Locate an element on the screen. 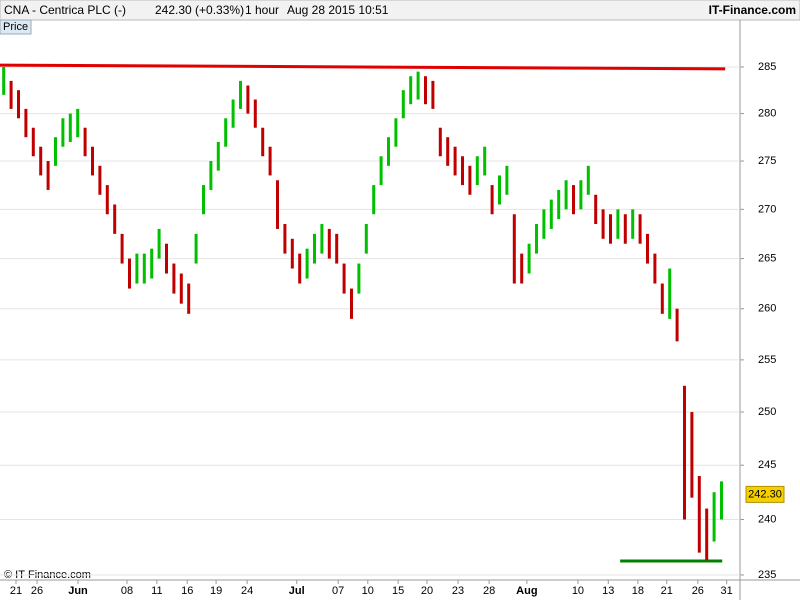 Image resolution: width=800 pixels, height=600 pixels. x-tick-label: Jul is located at coordinates (297, 591).